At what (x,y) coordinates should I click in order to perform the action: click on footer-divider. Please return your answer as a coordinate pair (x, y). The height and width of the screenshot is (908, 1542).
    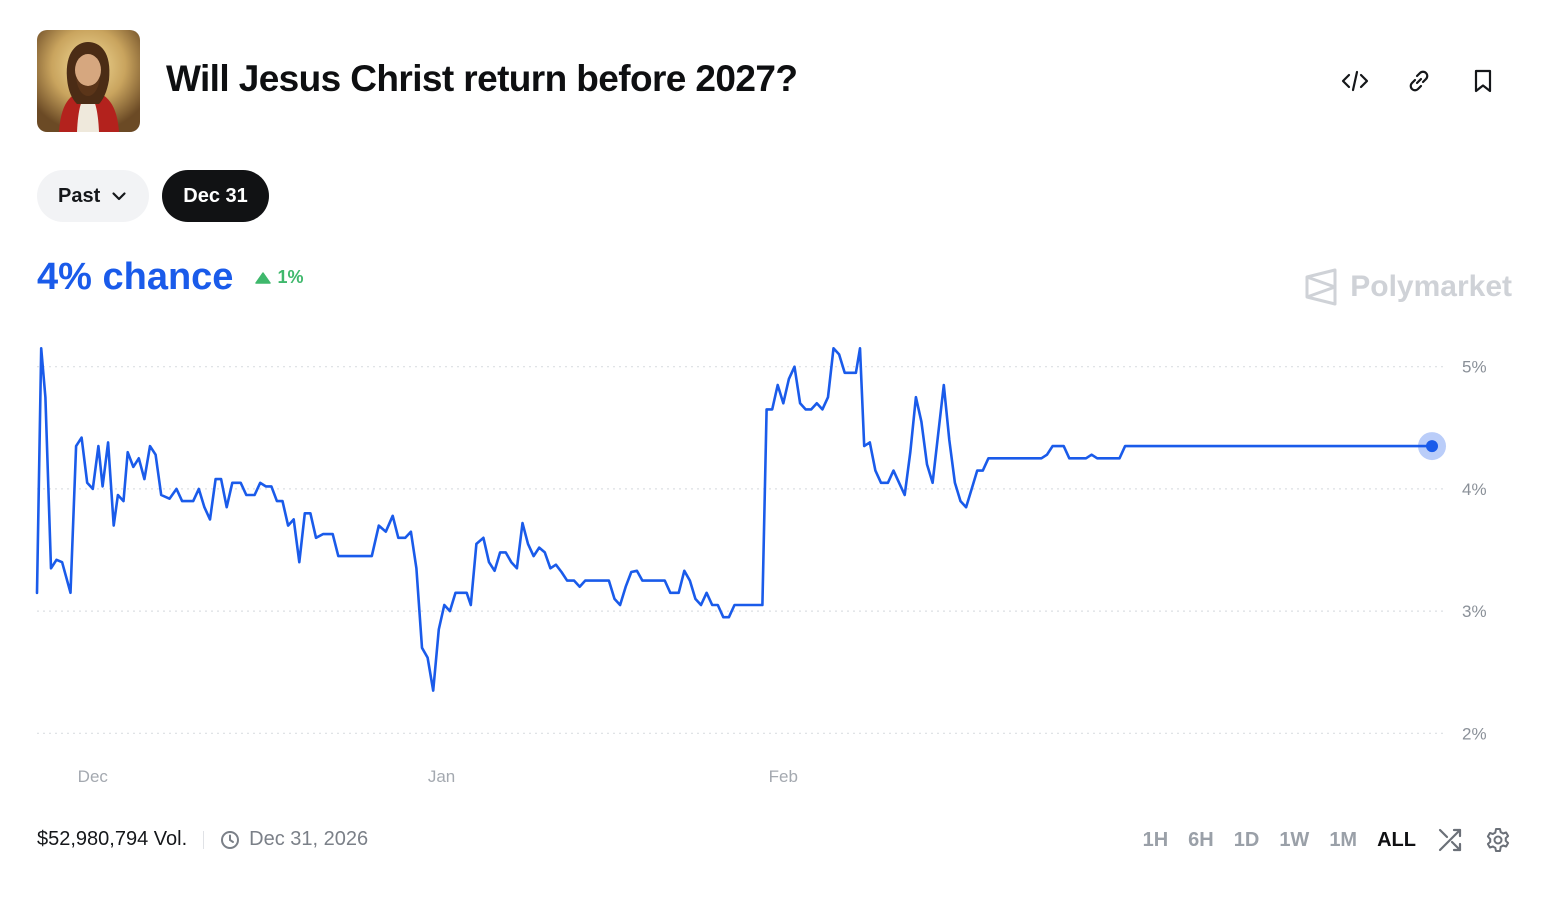
    Looking at the image, I should click on (204, 839).